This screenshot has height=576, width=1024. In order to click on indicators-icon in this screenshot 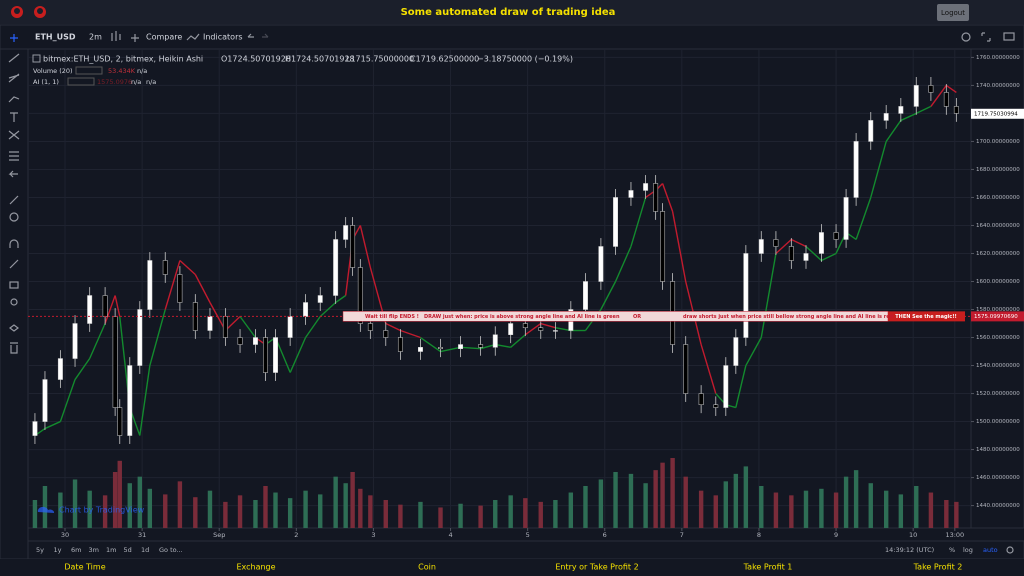, I will do `click(193, 37)`.